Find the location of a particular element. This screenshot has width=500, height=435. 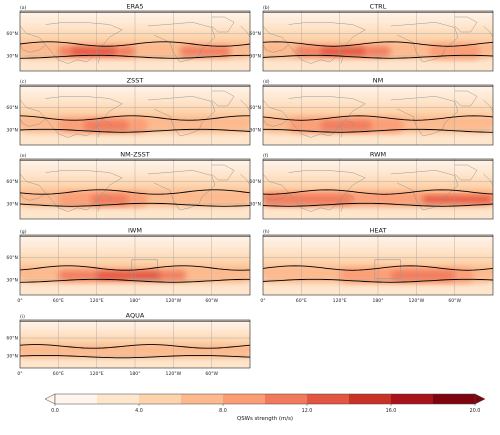

panel-ctrl: (b) CTRL 60°N 30°N is located at coordinates (371, 37).